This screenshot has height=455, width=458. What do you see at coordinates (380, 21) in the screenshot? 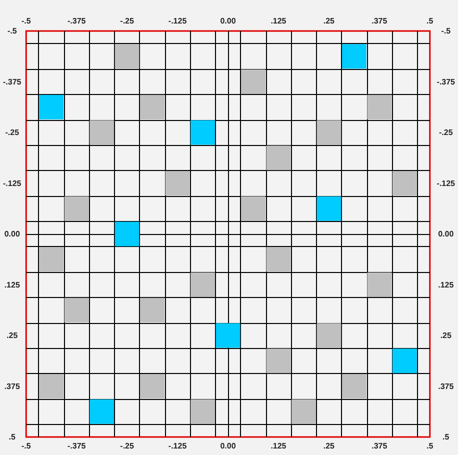
I see `x2-tick-label: .375` at bounding box center [380, 21].